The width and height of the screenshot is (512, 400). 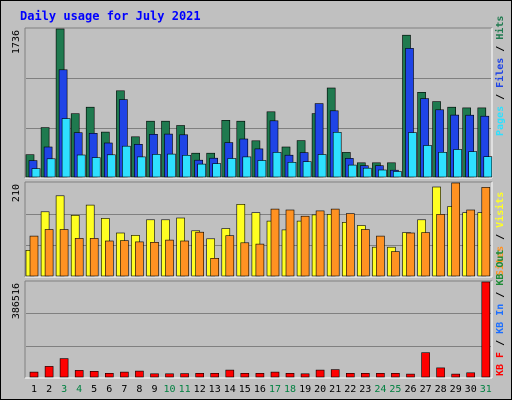 I want to click on day-label-7: 7, so click(x=124, y=389).